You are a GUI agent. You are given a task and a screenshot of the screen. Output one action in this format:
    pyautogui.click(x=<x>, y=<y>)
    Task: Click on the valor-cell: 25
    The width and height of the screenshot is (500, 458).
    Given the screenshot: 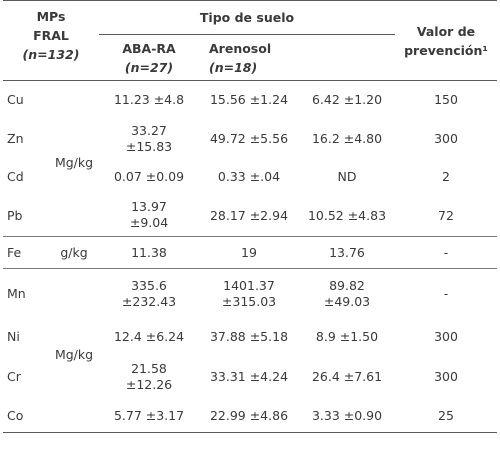 What is the action you would take?
    pyautogui.click(x=446, y=415)
    